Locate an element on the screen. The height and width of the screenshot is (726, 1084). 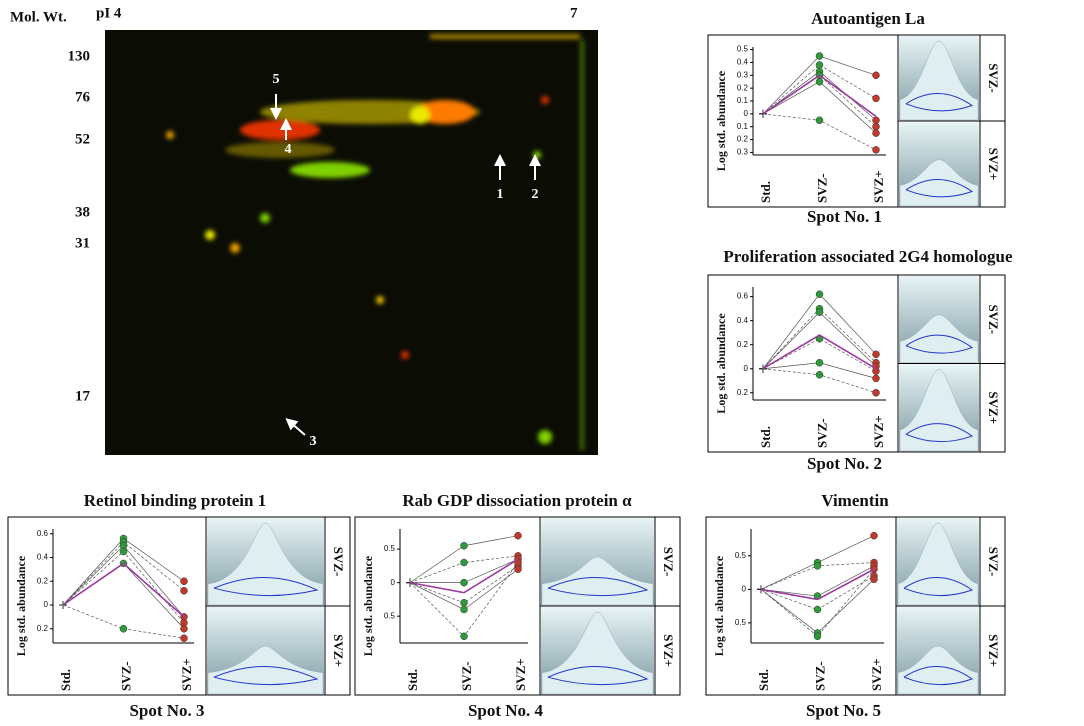
arrow-label: 5 is located at coordinates (276, 79).